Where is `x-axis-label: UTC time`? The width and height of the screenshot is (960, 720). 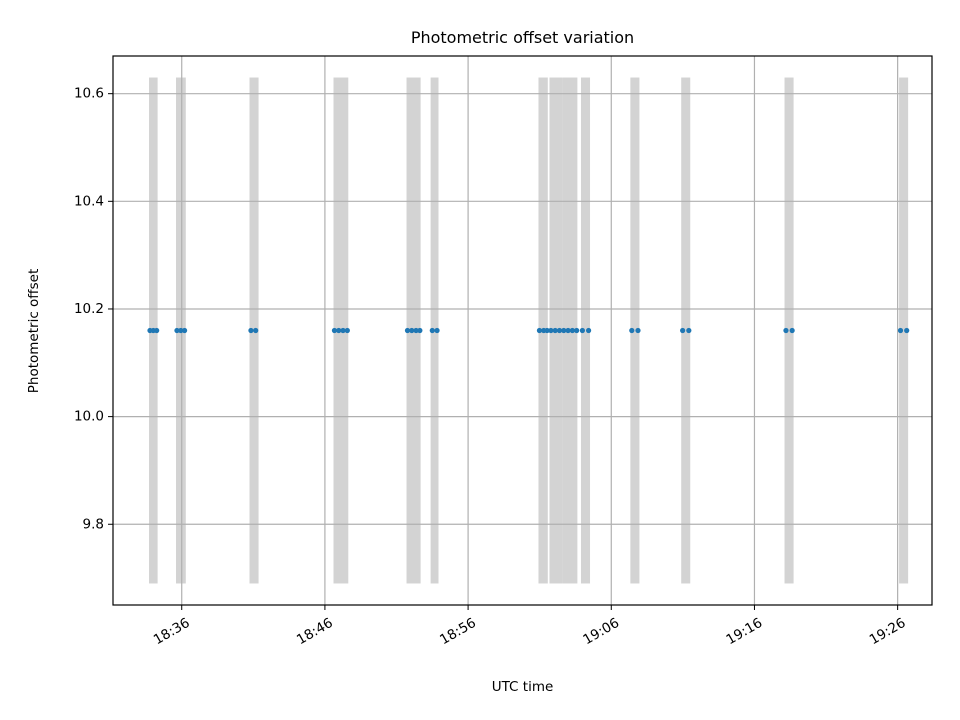 x-axis-label: UTC time is located at coordinates (523, 687).